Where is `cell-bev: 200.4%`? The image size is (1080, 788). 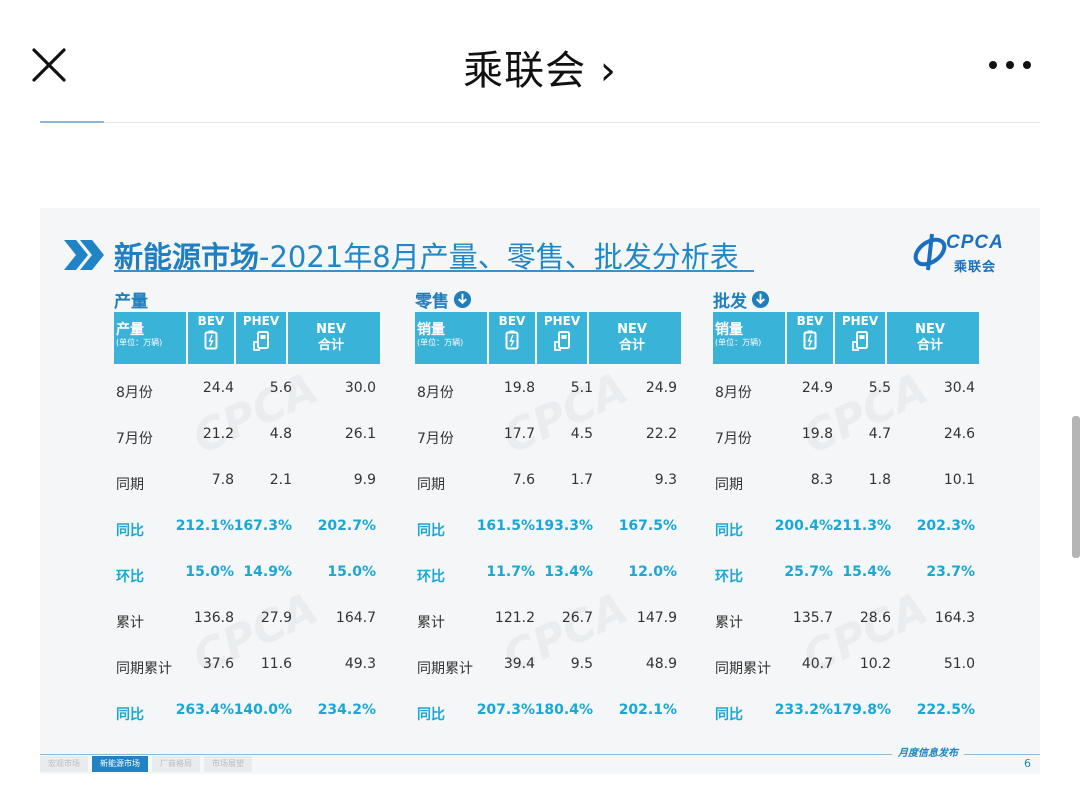
cell-bev: 200.4% is located at coordinates (803, 526).